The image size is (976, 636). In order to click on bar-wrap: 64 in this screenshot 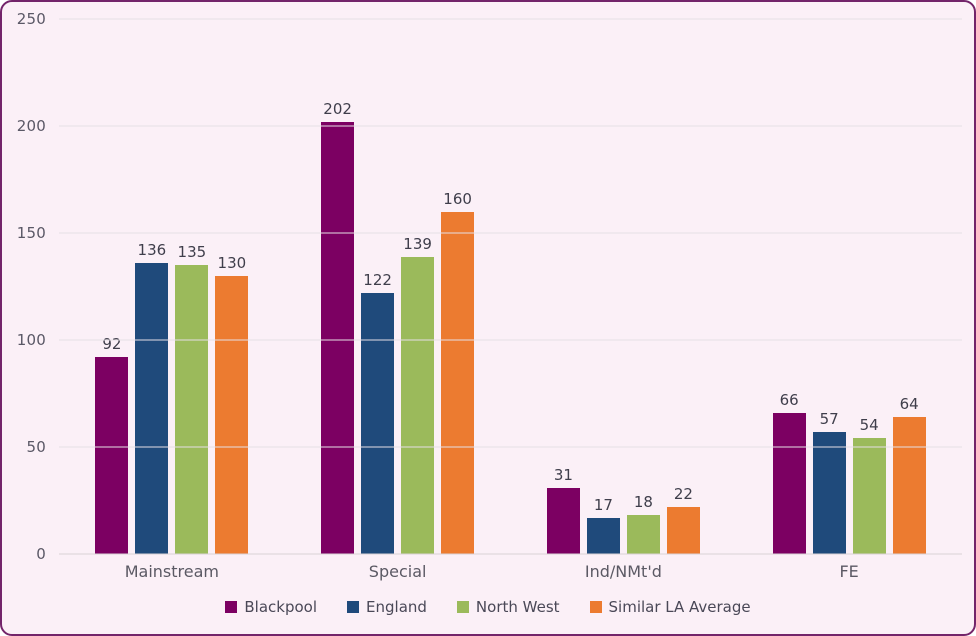, I will do `click(909, 474)`.